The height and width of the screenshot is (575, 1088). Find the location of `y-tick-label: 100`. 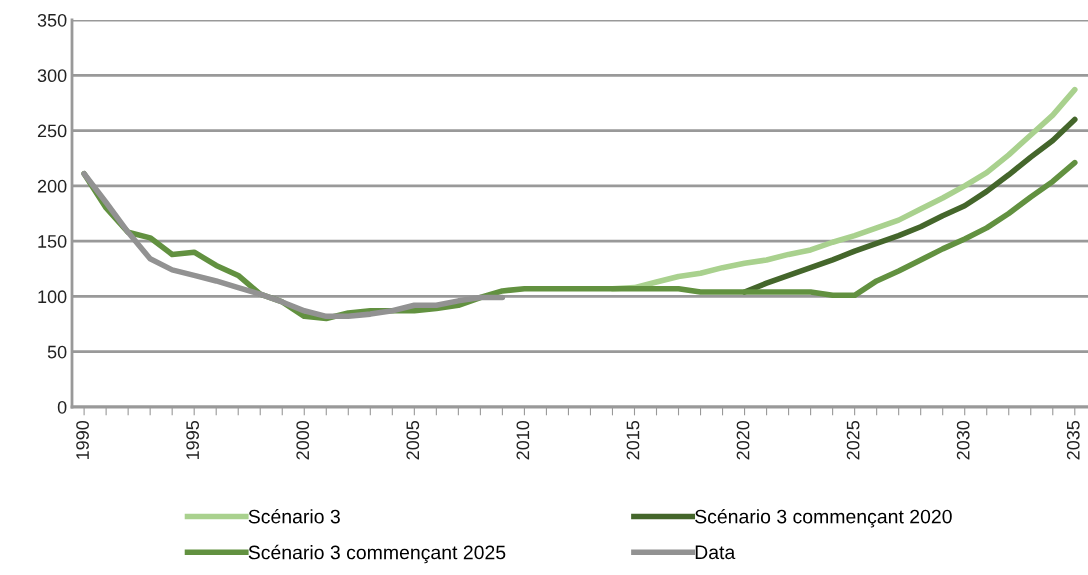

y-tick-label: 100 is located at coordinates (52, 297).